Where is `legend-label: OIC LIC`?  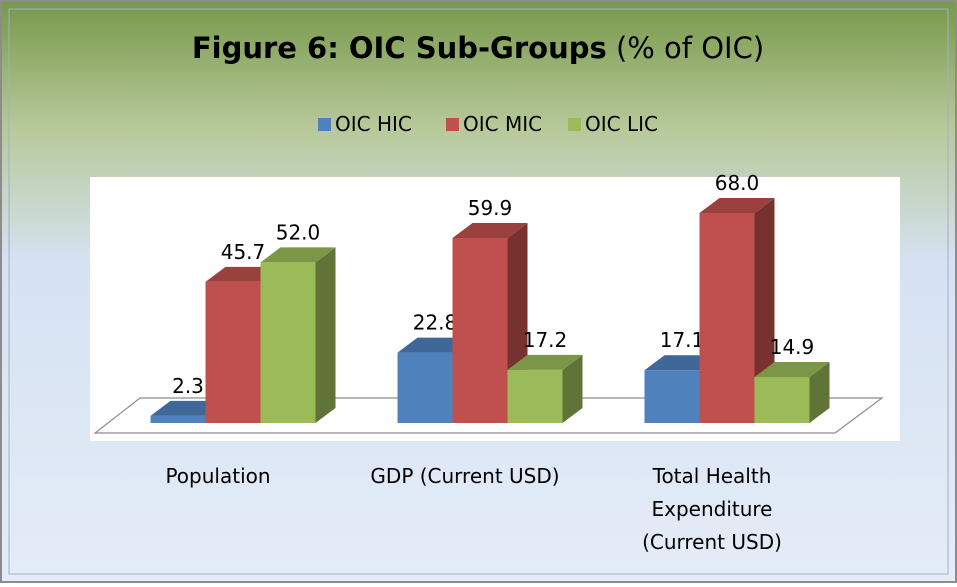
legend-label: OIC LIC is located at coordinates (621, 124).